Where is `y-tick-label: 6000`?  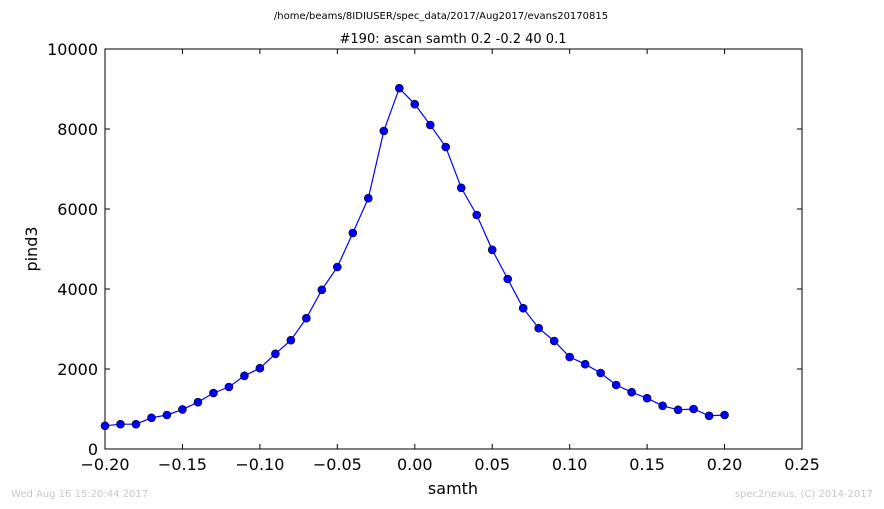
y-tick-label: 6000 is located at coordinates (77, 209).